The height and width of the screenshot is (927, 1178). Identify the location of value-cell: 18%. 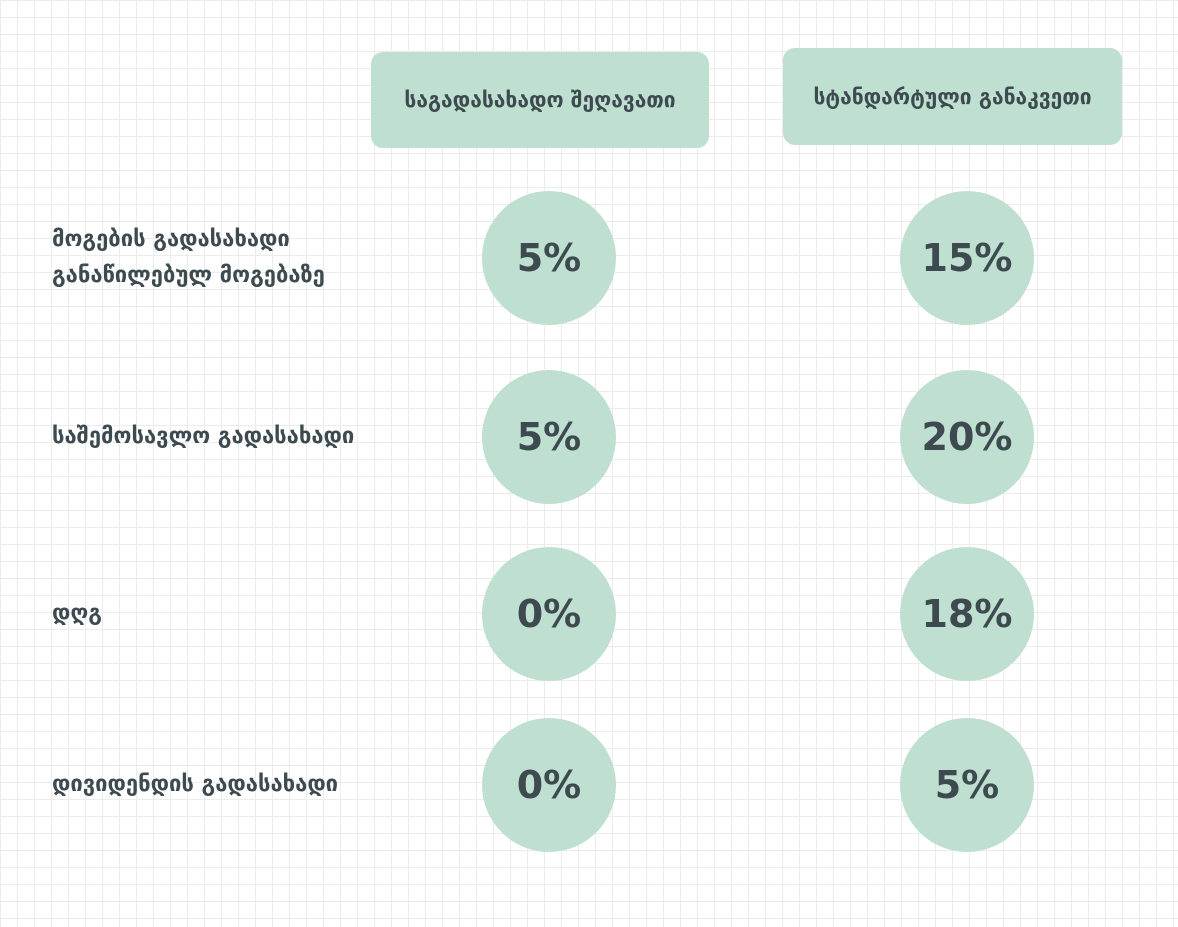
(967, 614).